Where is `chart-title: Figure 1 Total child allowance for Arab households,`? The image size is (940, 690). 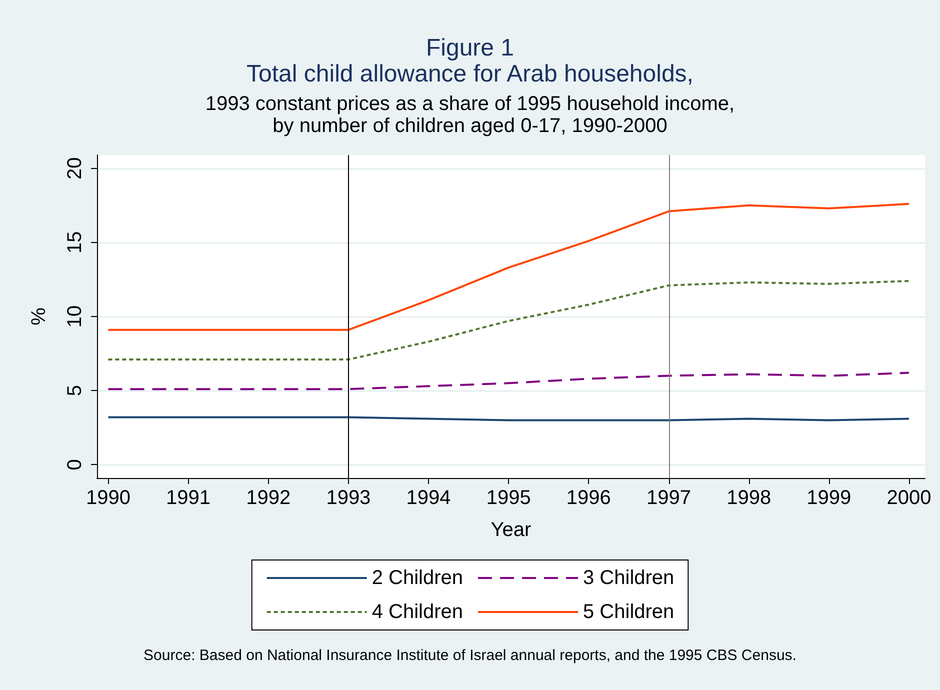
chart-title: Figure 1 Total child allowance for Arab households, is located at coordinates (470, 61).